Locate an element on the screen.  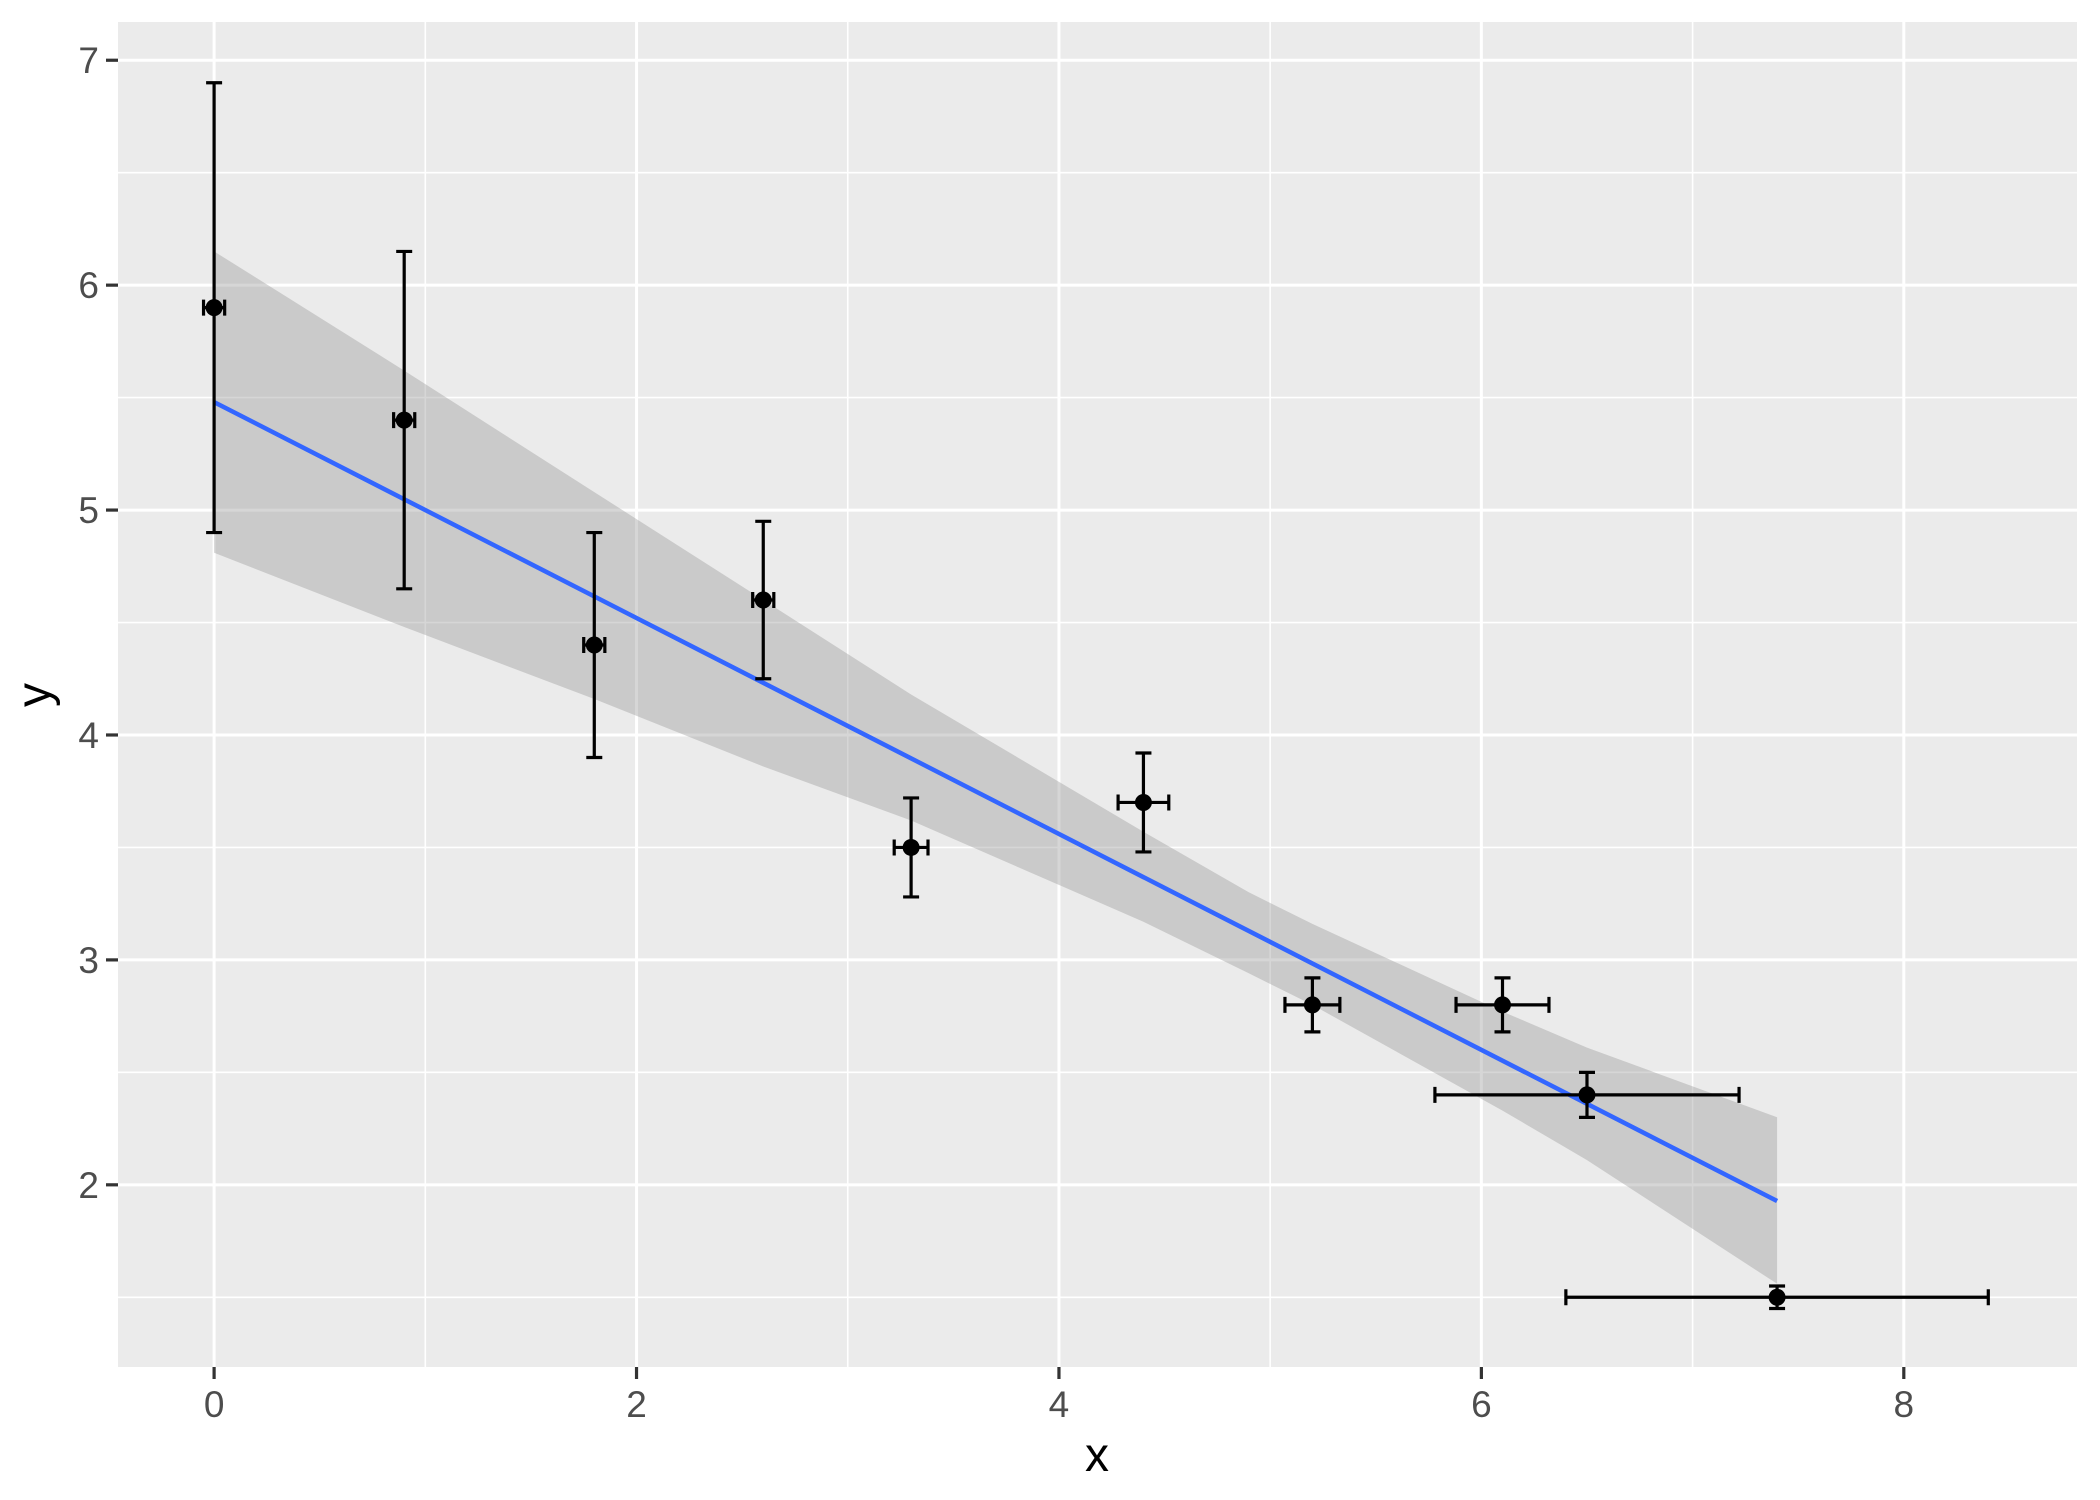
x-axis-title: x is located at coordinates (1097, 1455).